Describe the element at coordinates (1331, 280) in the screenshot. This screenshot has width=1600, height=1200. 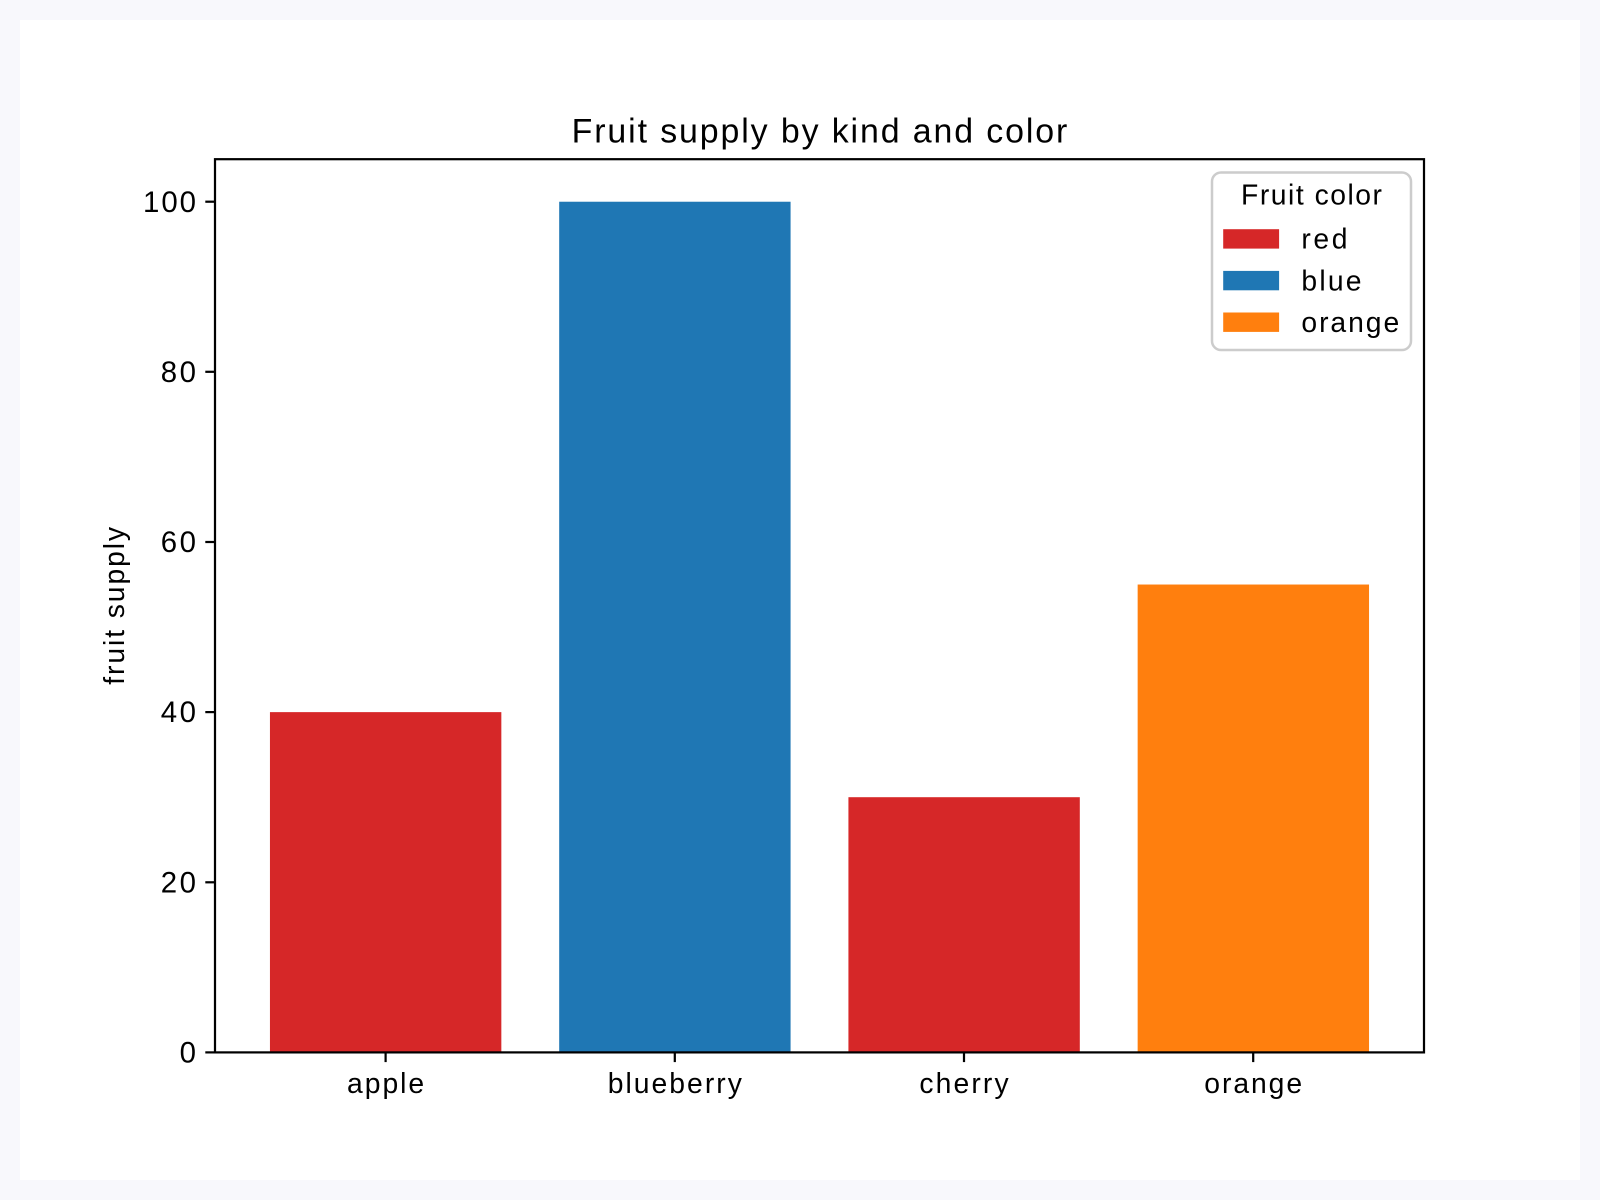
I see `svg-text: blue` at that location.